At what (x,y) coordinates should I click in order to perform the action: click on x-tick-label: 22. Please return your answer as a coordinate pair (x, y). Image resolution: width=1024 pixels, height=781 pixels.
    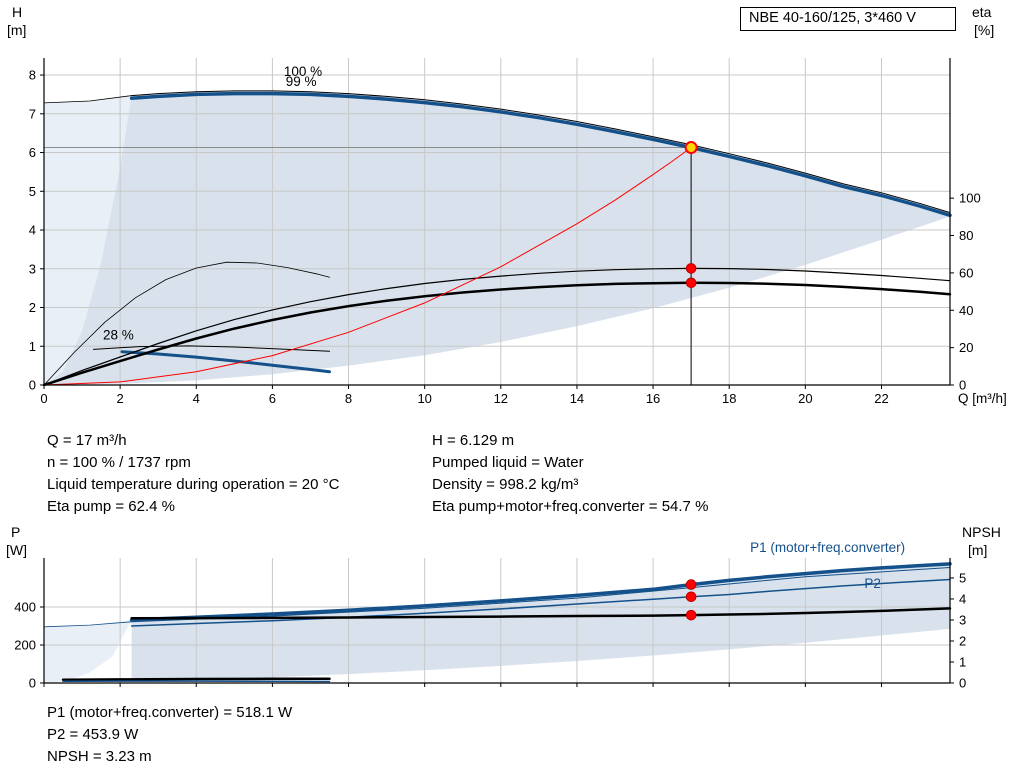
    Looking at the image, I should click on (881, 398).